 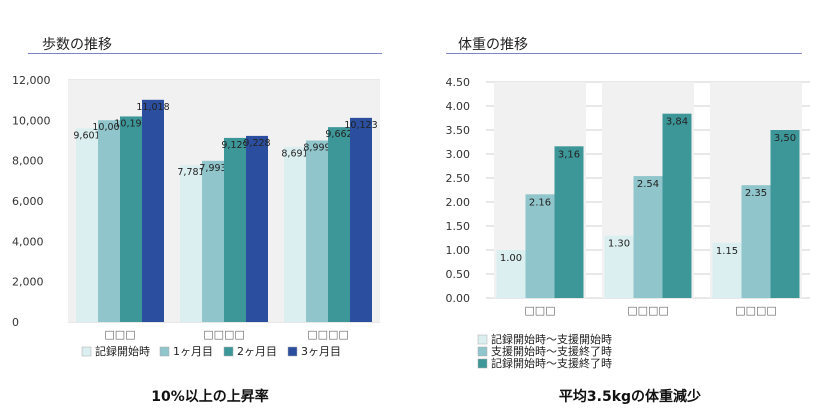 What do you see at coordinates (28, 201) in the screenshot?
I see `steps-y-tick-label: 6,000` at bounding box center [28, 201].